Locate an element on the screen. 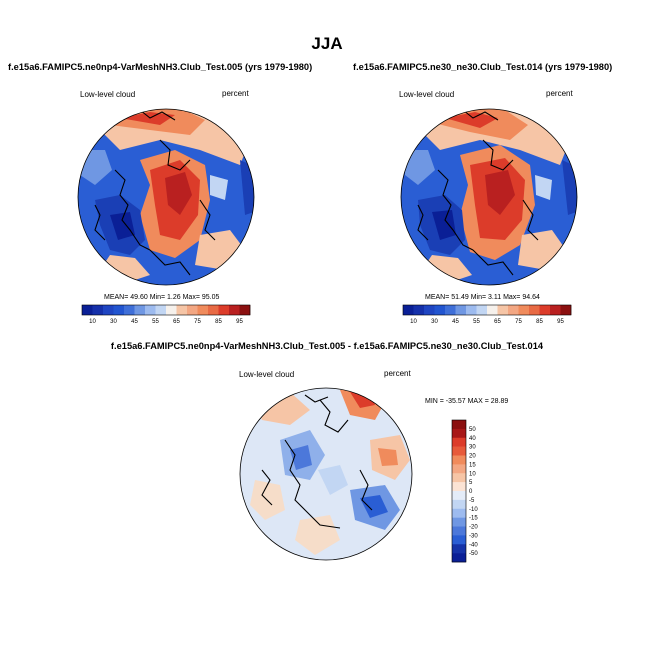  right-variable-label: Low-level cloud is located at coordinates (427, 94).